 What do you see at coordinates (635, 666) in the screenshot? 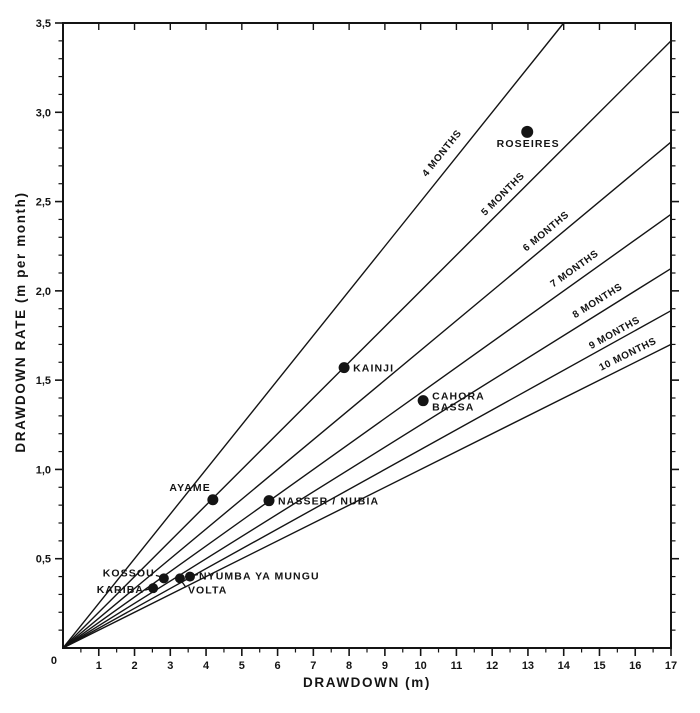
I see `x-tick-label: 16` at bounding box center [635, 666].